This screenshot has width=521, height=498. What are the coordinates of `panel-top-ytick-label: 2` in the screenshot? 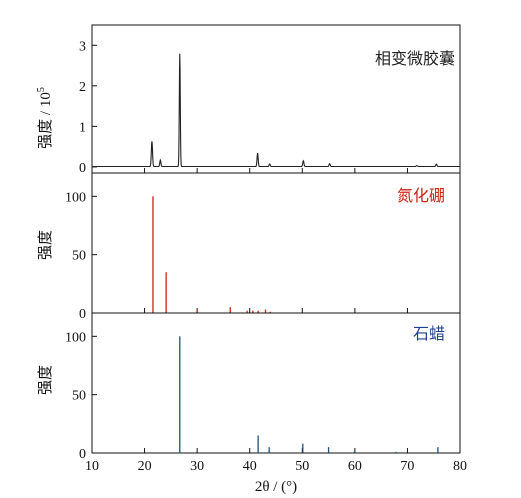 It's located at (82, 87).